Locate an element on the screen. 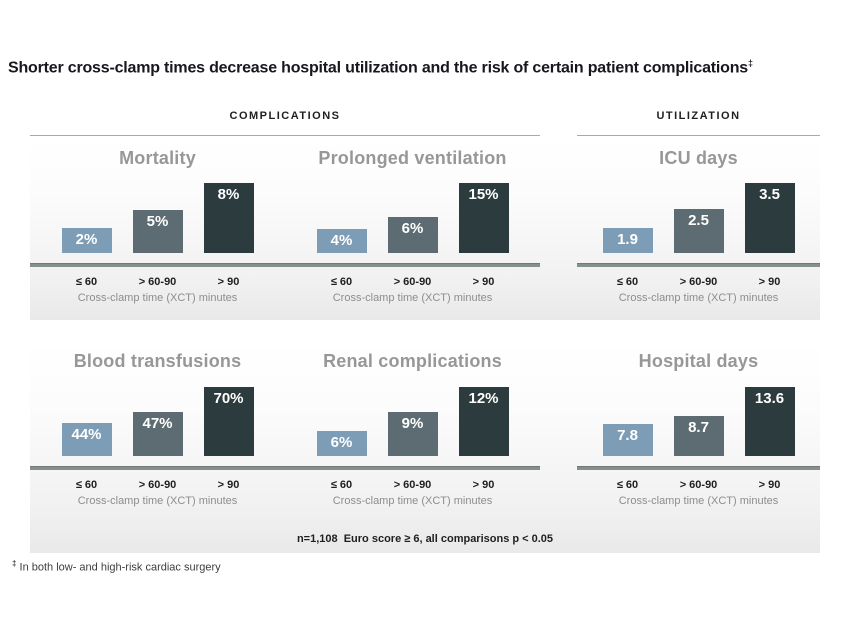  bar-xct-le60: 7.8 is located at coordinates (627, 440).